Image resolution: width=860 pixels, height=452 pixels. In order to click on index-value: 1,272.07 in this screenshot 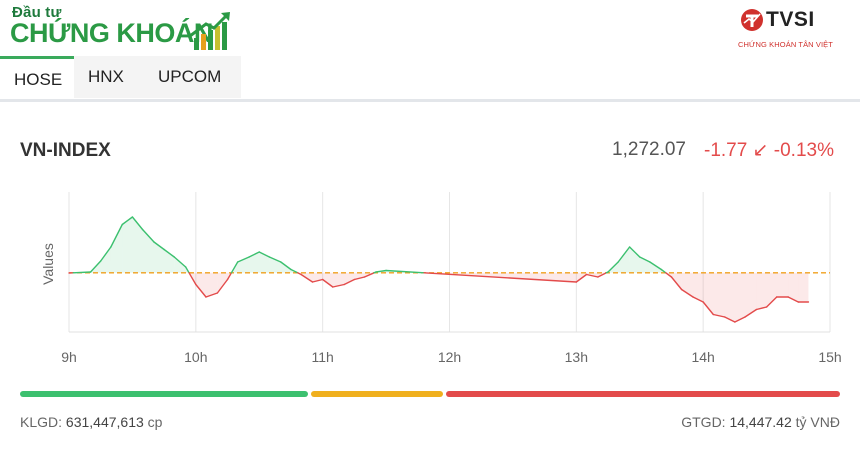, I will do `click(649, 149)`.